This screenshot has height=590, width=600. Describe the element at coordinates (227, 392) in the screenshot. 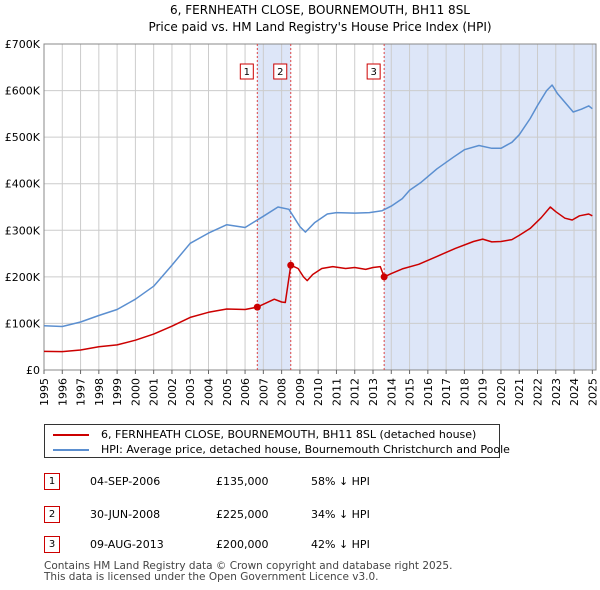

I see `x-tick-label: 2005` at that location.